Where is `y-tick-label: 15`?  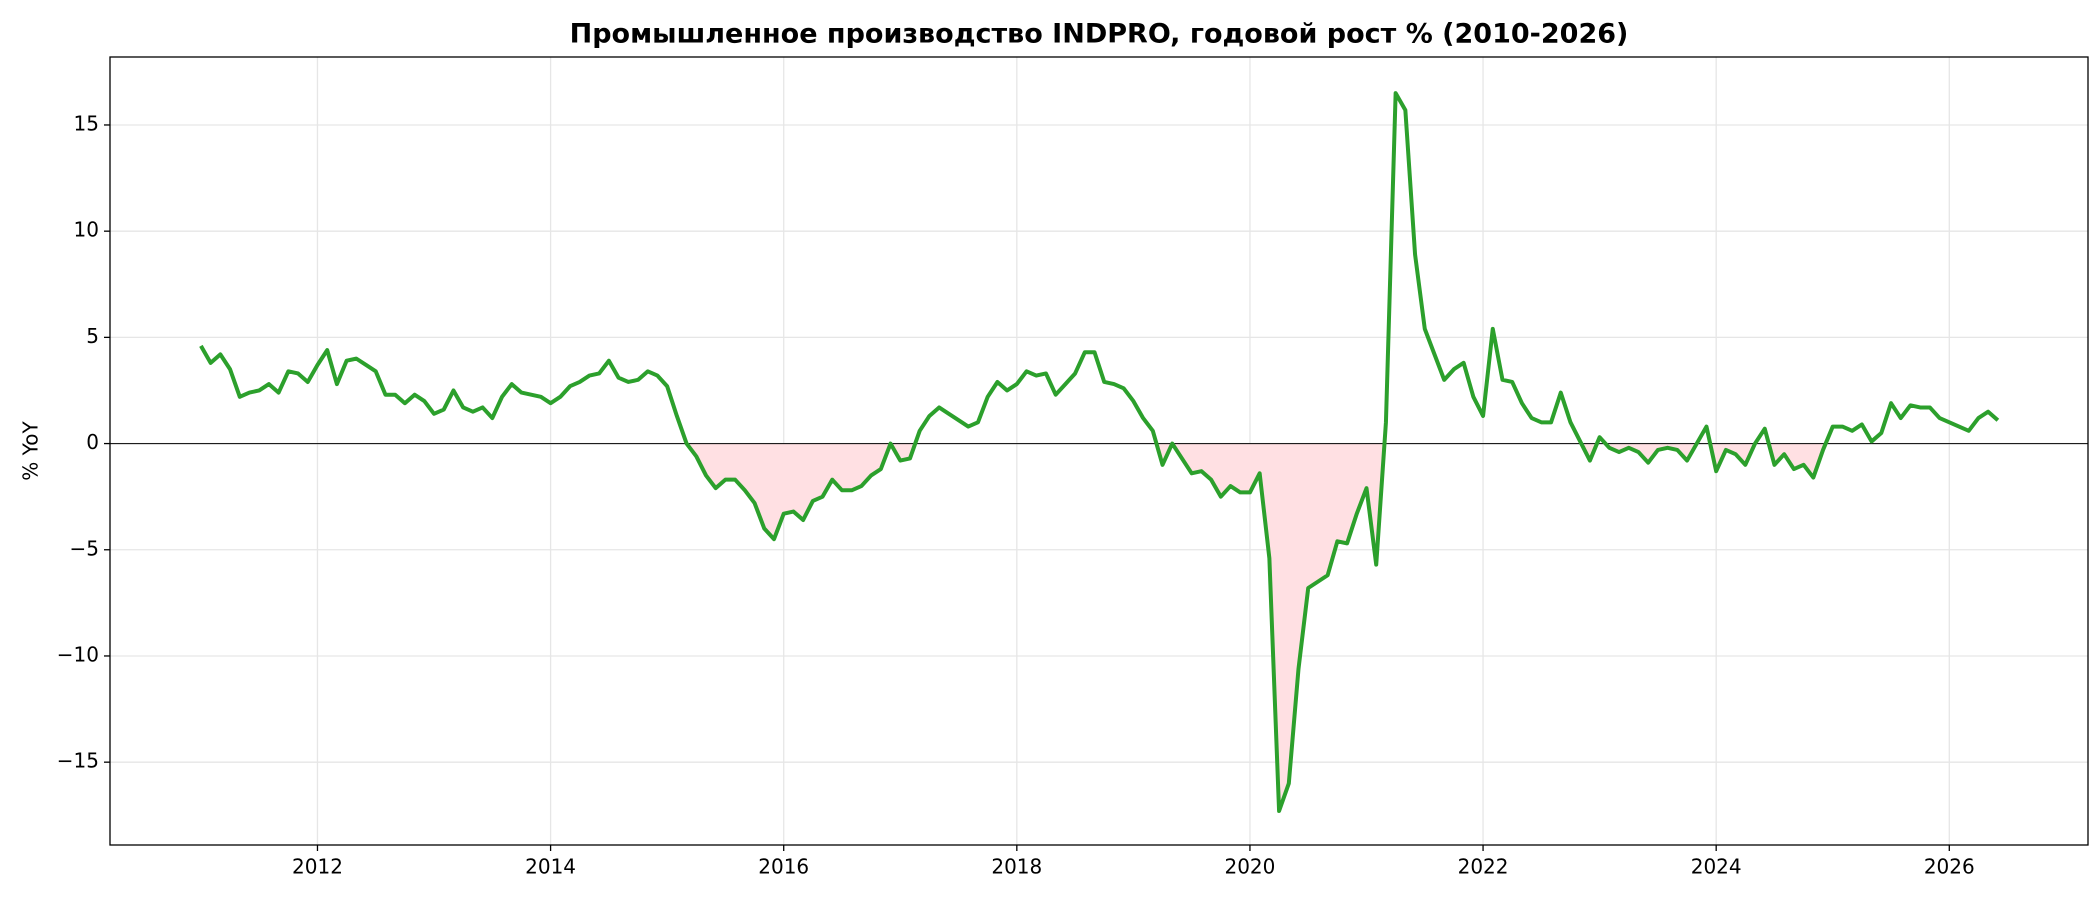 y-tick-label: 15 is located at coordinates (86, 123).